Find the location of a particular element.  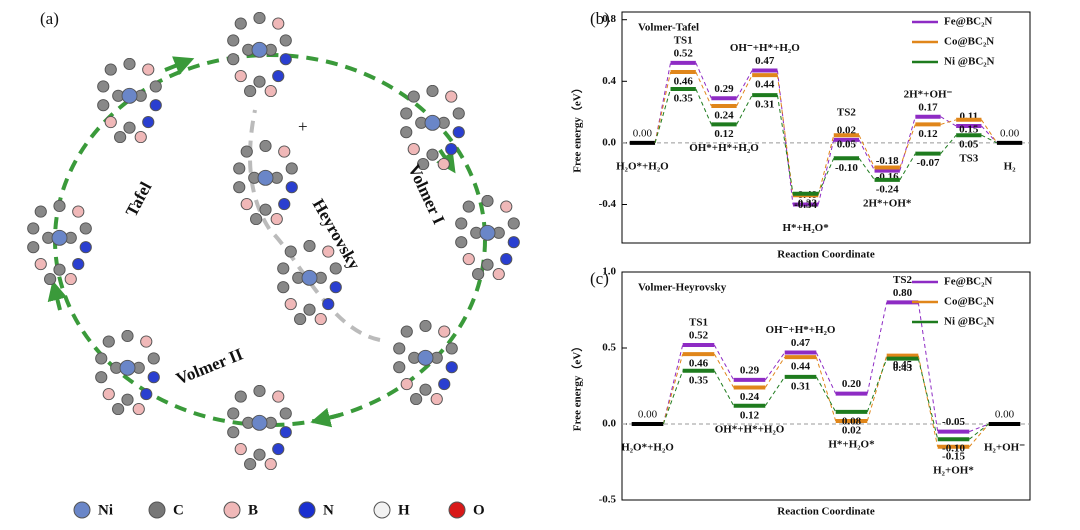

value-label: 0.45 is located at coordinates (903, 365).